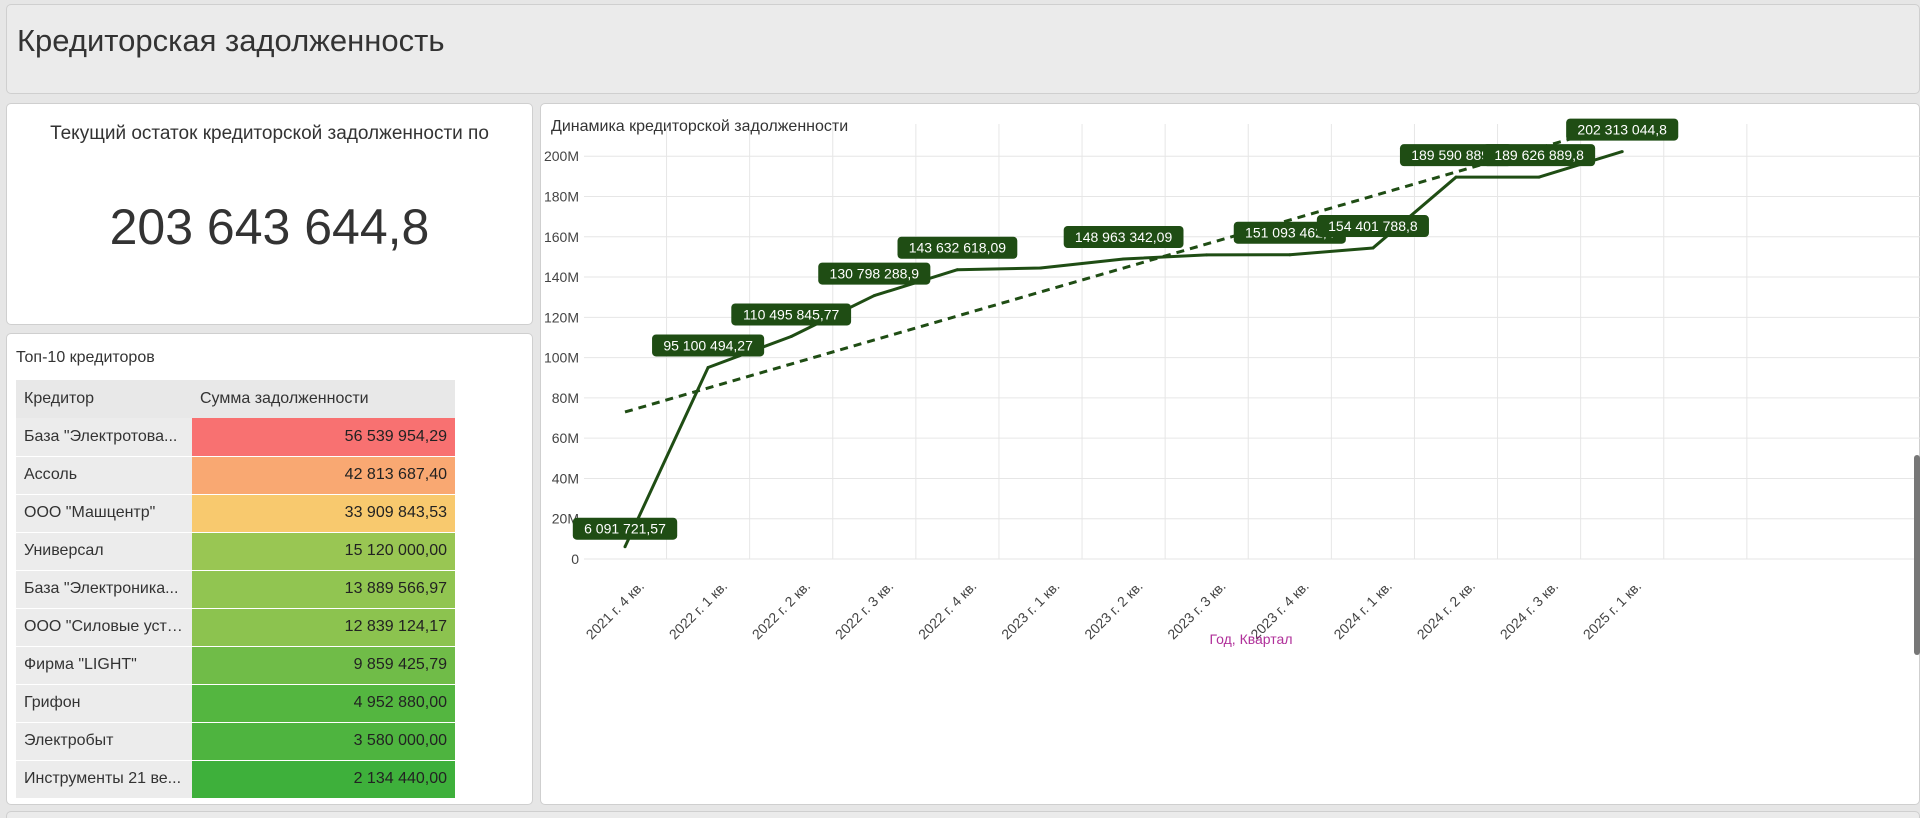 The width and height of the screenshot is (1920, 818). Describe the element at coordinates (1113, 610) in the screenshot. I see `x-tick-label: 2023 г. 2 кв.` at that location.